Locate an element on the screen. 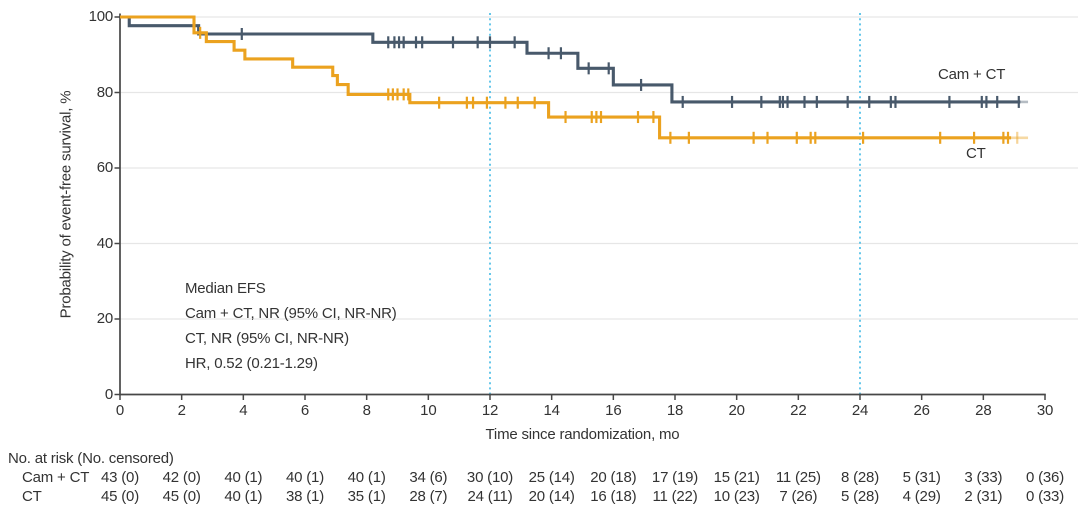  y-tick-label-60: 60 is located at coordinates (104, 167).